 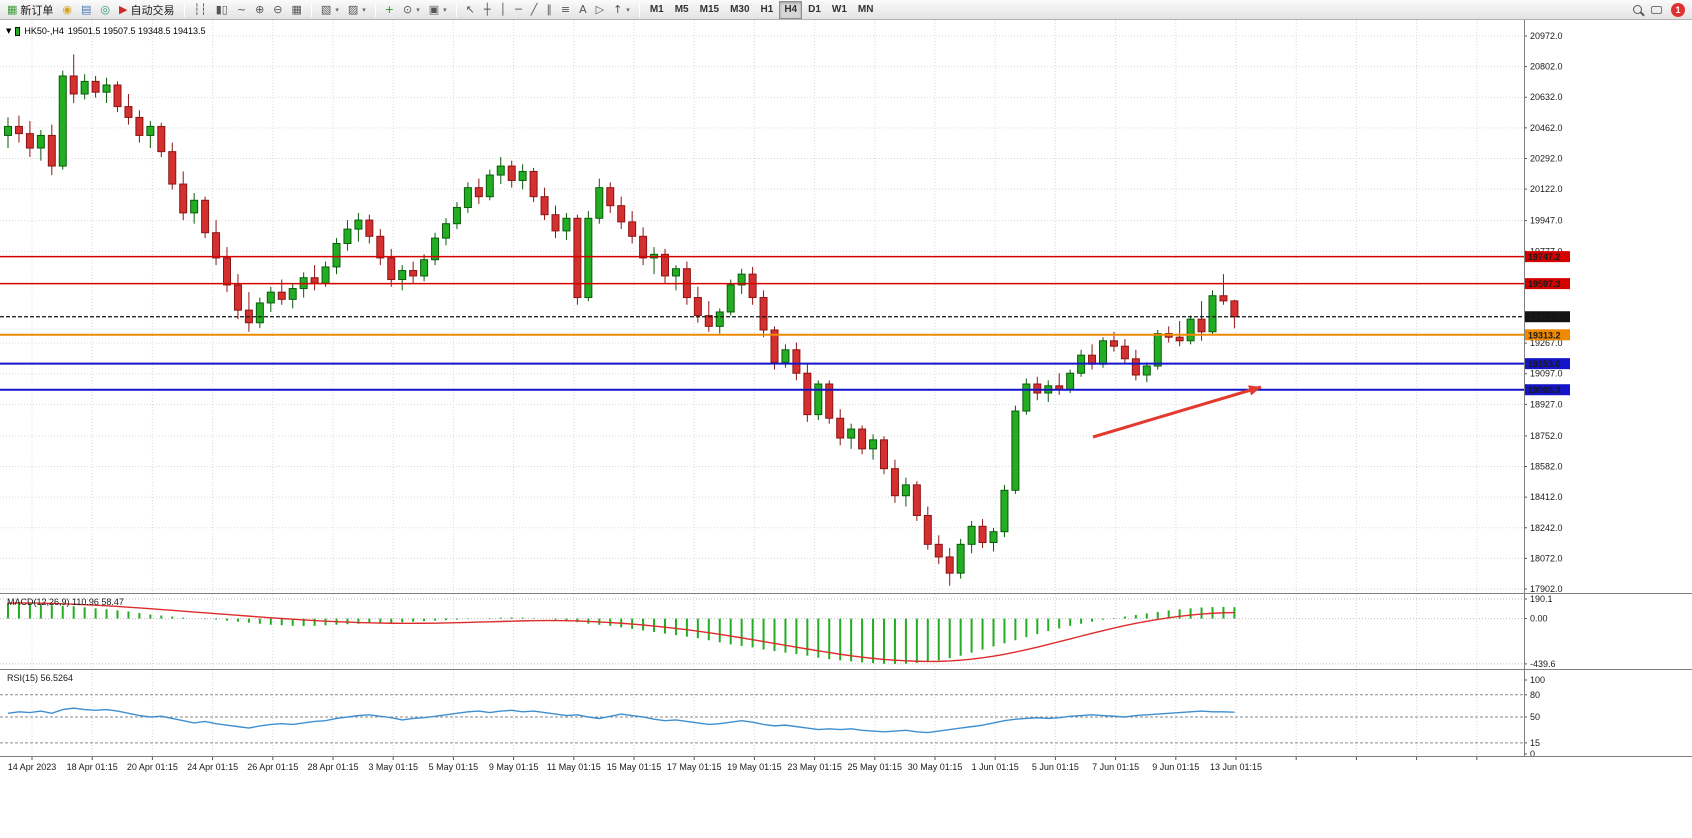 What do you see at coordinates (418, 9) in the screenshot?
I see `periods-button-dropdown-icon: ▾` at bounding box center [418, 9].